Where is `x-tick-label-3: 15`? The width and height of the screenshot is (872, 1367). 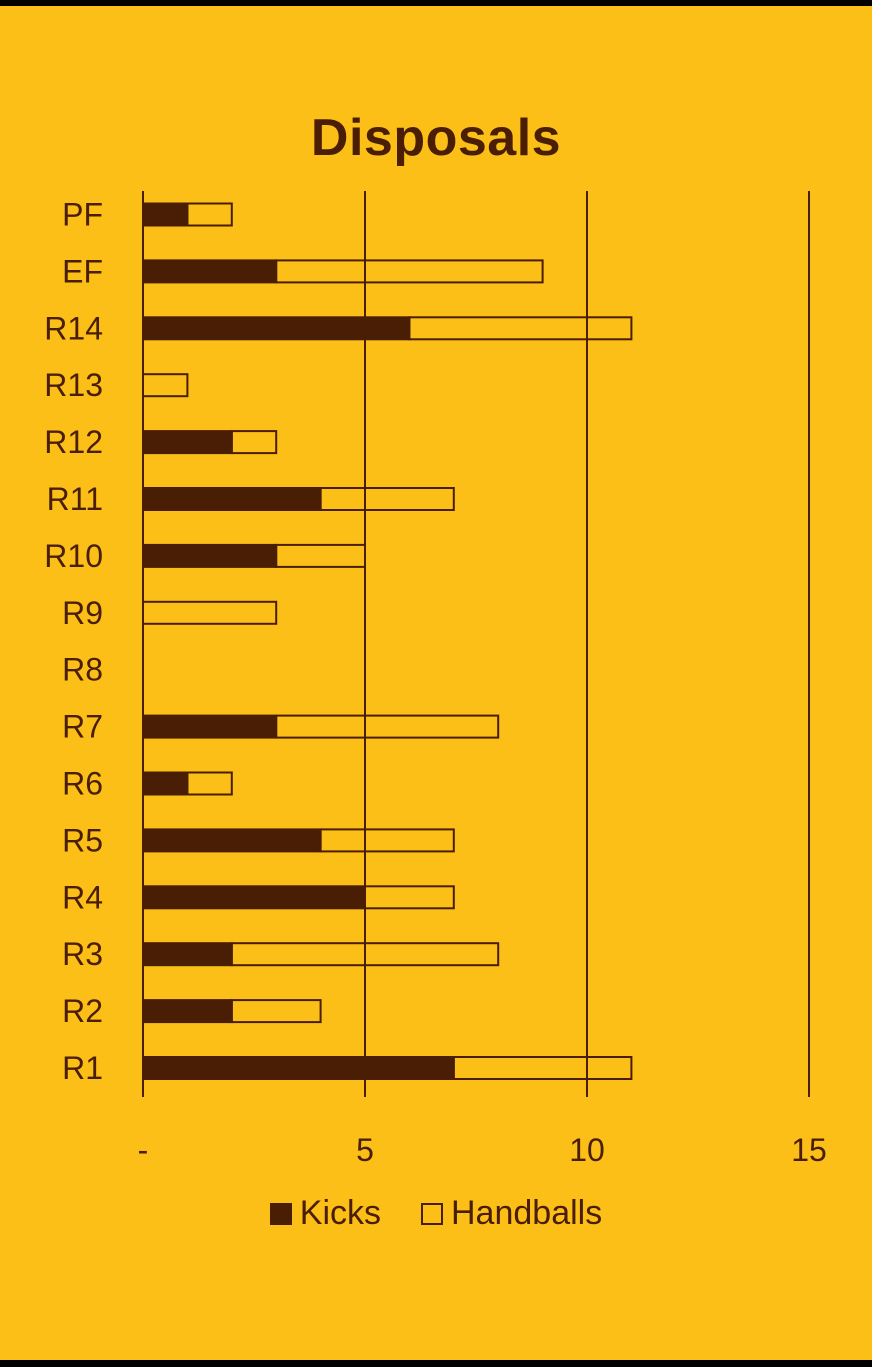
x-tick-label-3: 15 is located at coordinates (809, 1150).